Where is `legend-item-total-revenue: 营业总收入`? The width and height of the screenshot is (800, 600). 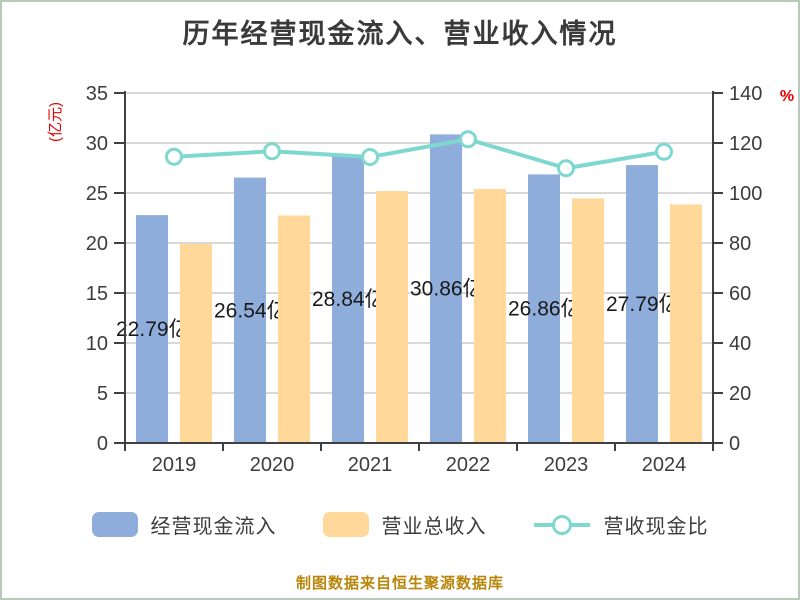
legend-item-total-revenue: 营业总收入 is located at coordinates (404, 524).